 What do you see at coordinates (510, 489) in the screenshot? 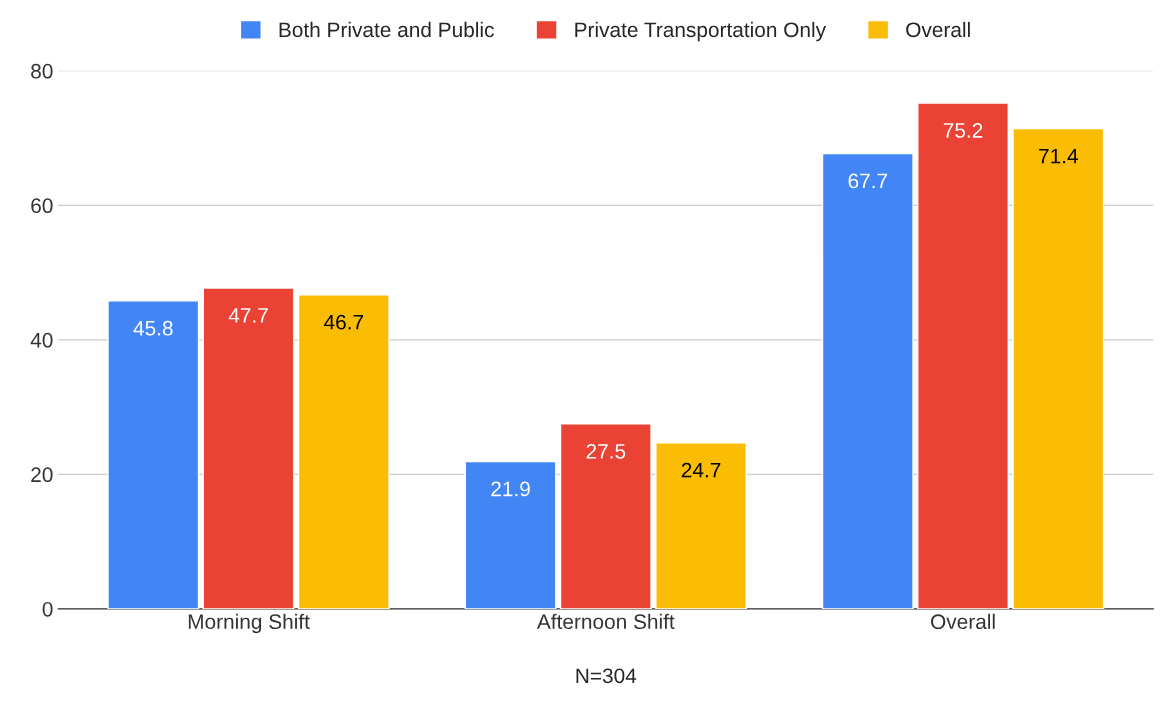
I see `data-label: 21.9` at bounding box center [510, 489].